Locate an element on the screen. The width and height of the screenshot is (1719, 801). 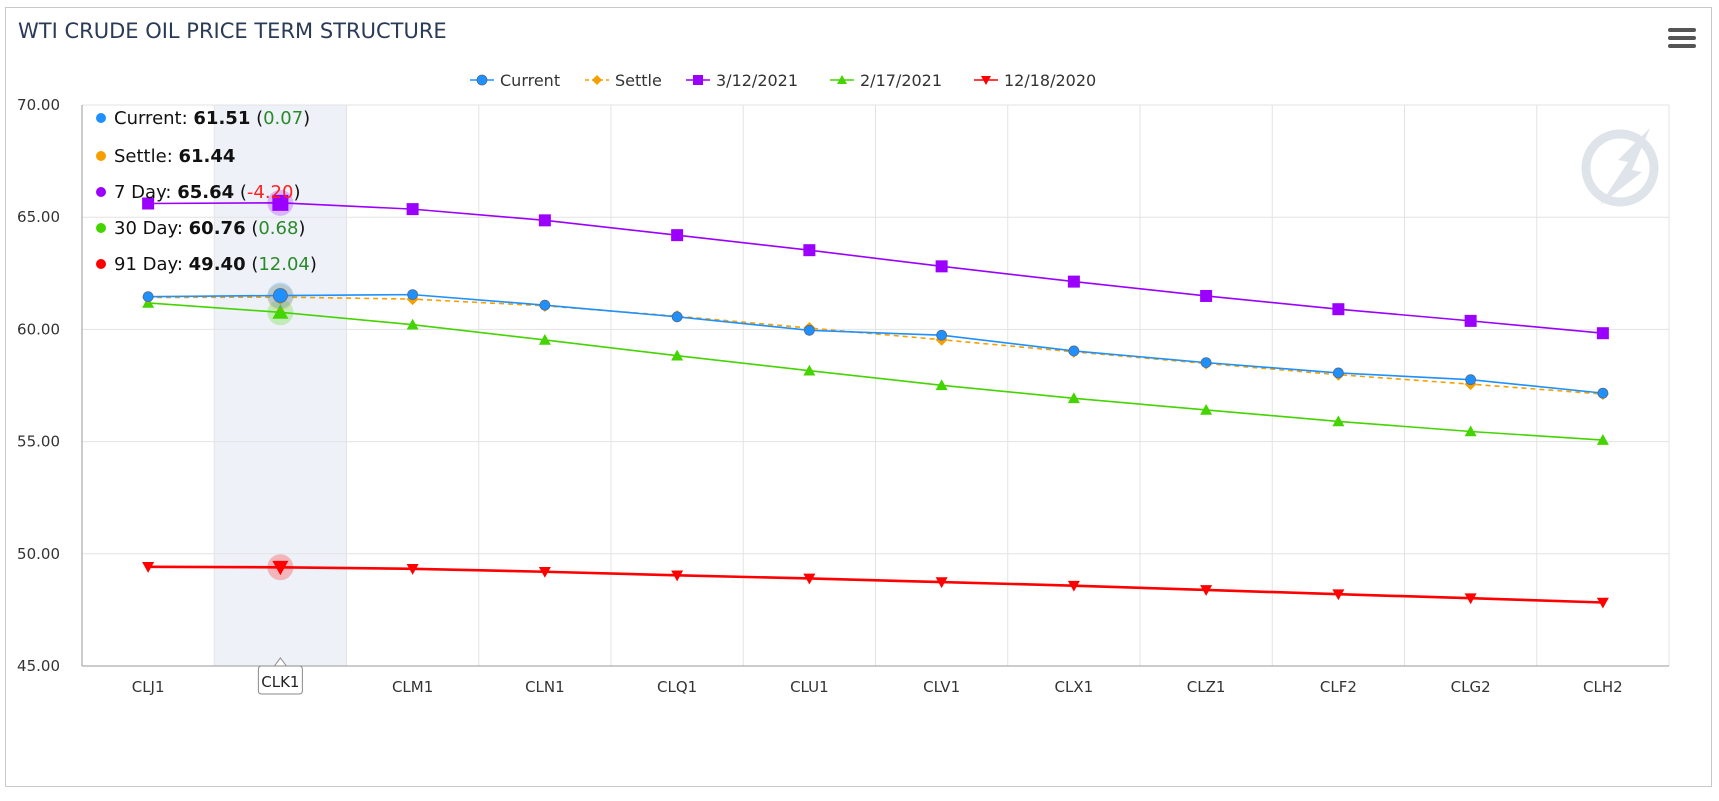
legend-item: 12/18/2020 is located at coordinates (1035, 80).